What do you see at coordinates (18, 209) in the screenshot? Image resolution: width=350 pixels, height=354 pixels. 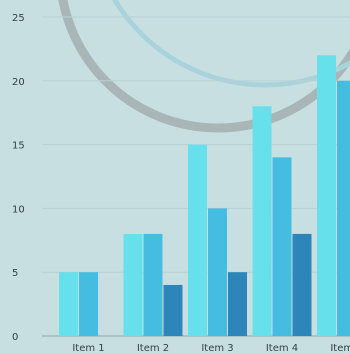 I see `y-tick-label: 10` at bounding box center [18, 209].